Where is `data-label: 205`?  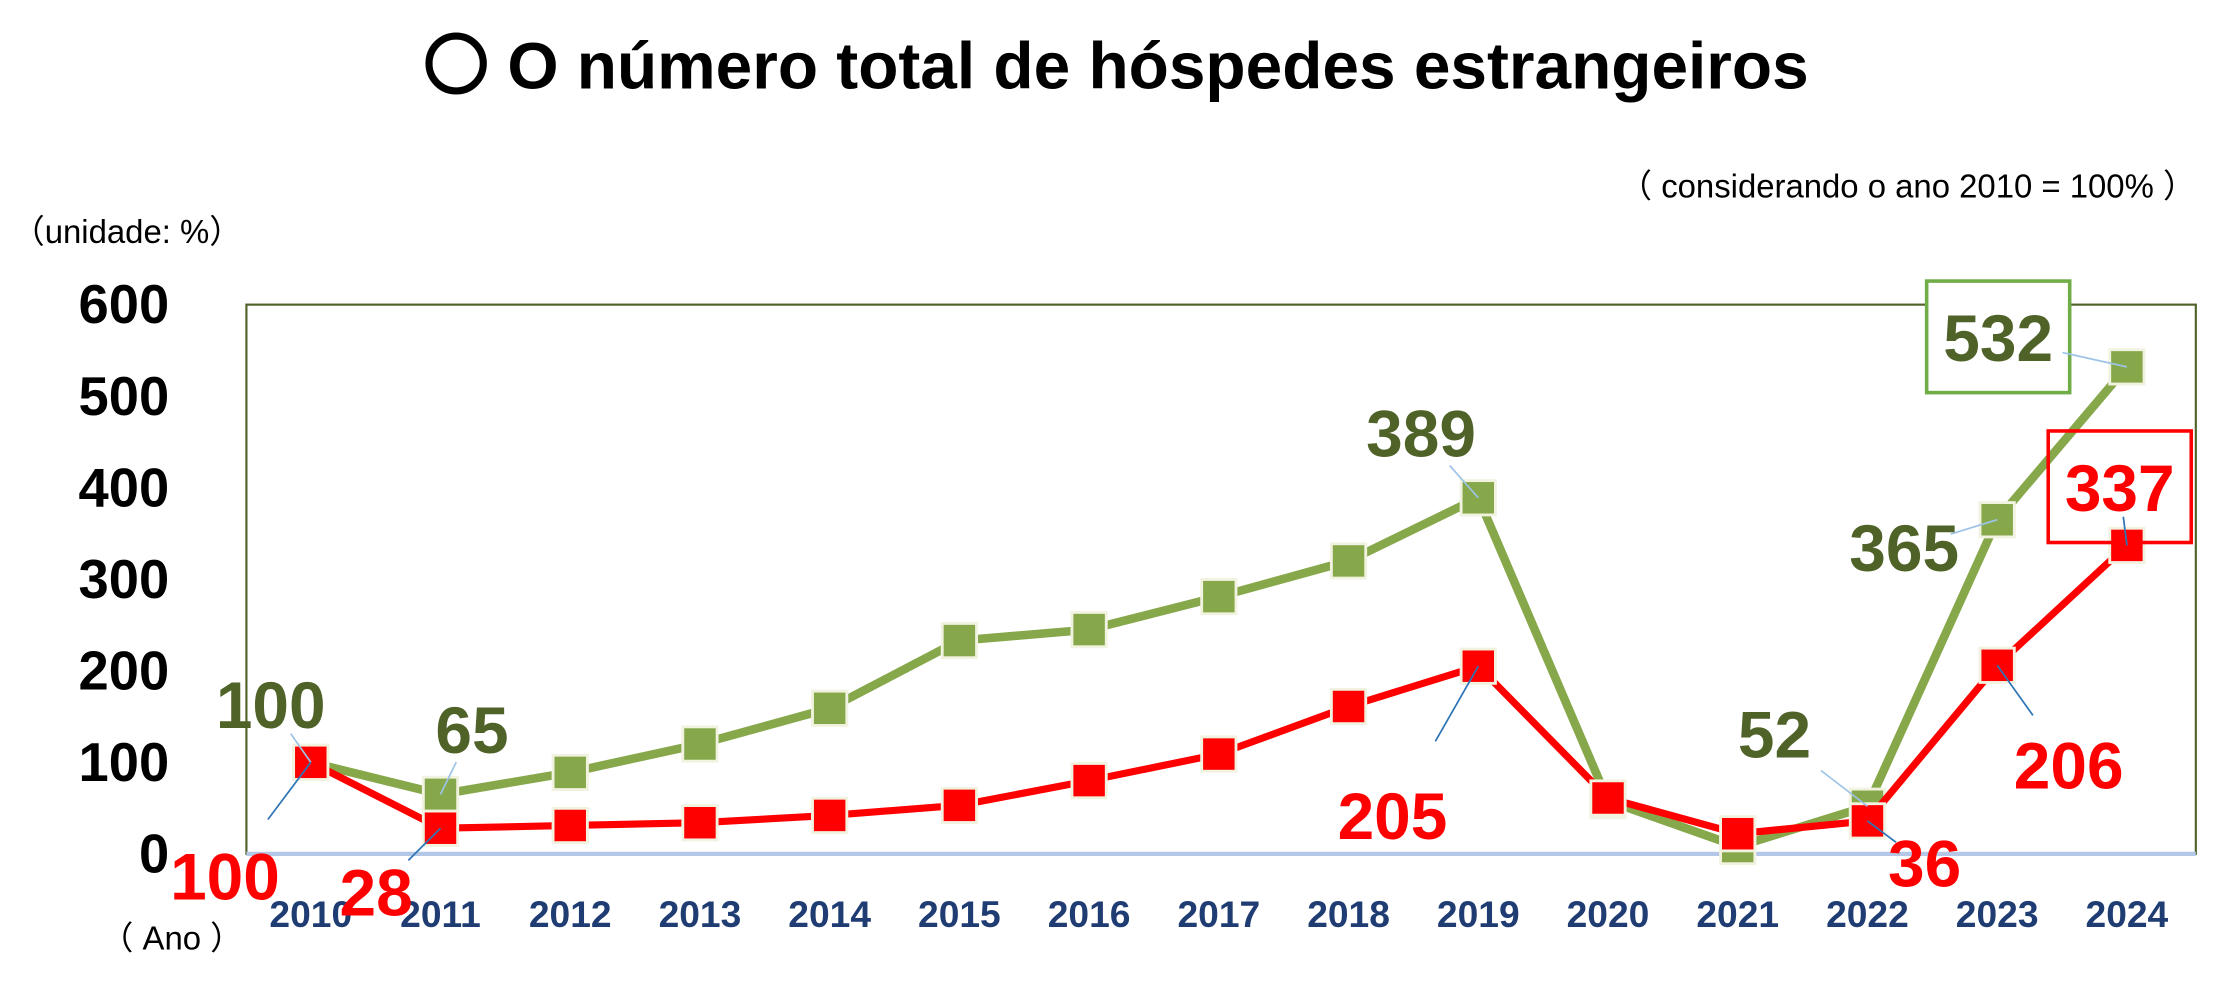
data-label: 205 is located at coordinates (1393, 816).